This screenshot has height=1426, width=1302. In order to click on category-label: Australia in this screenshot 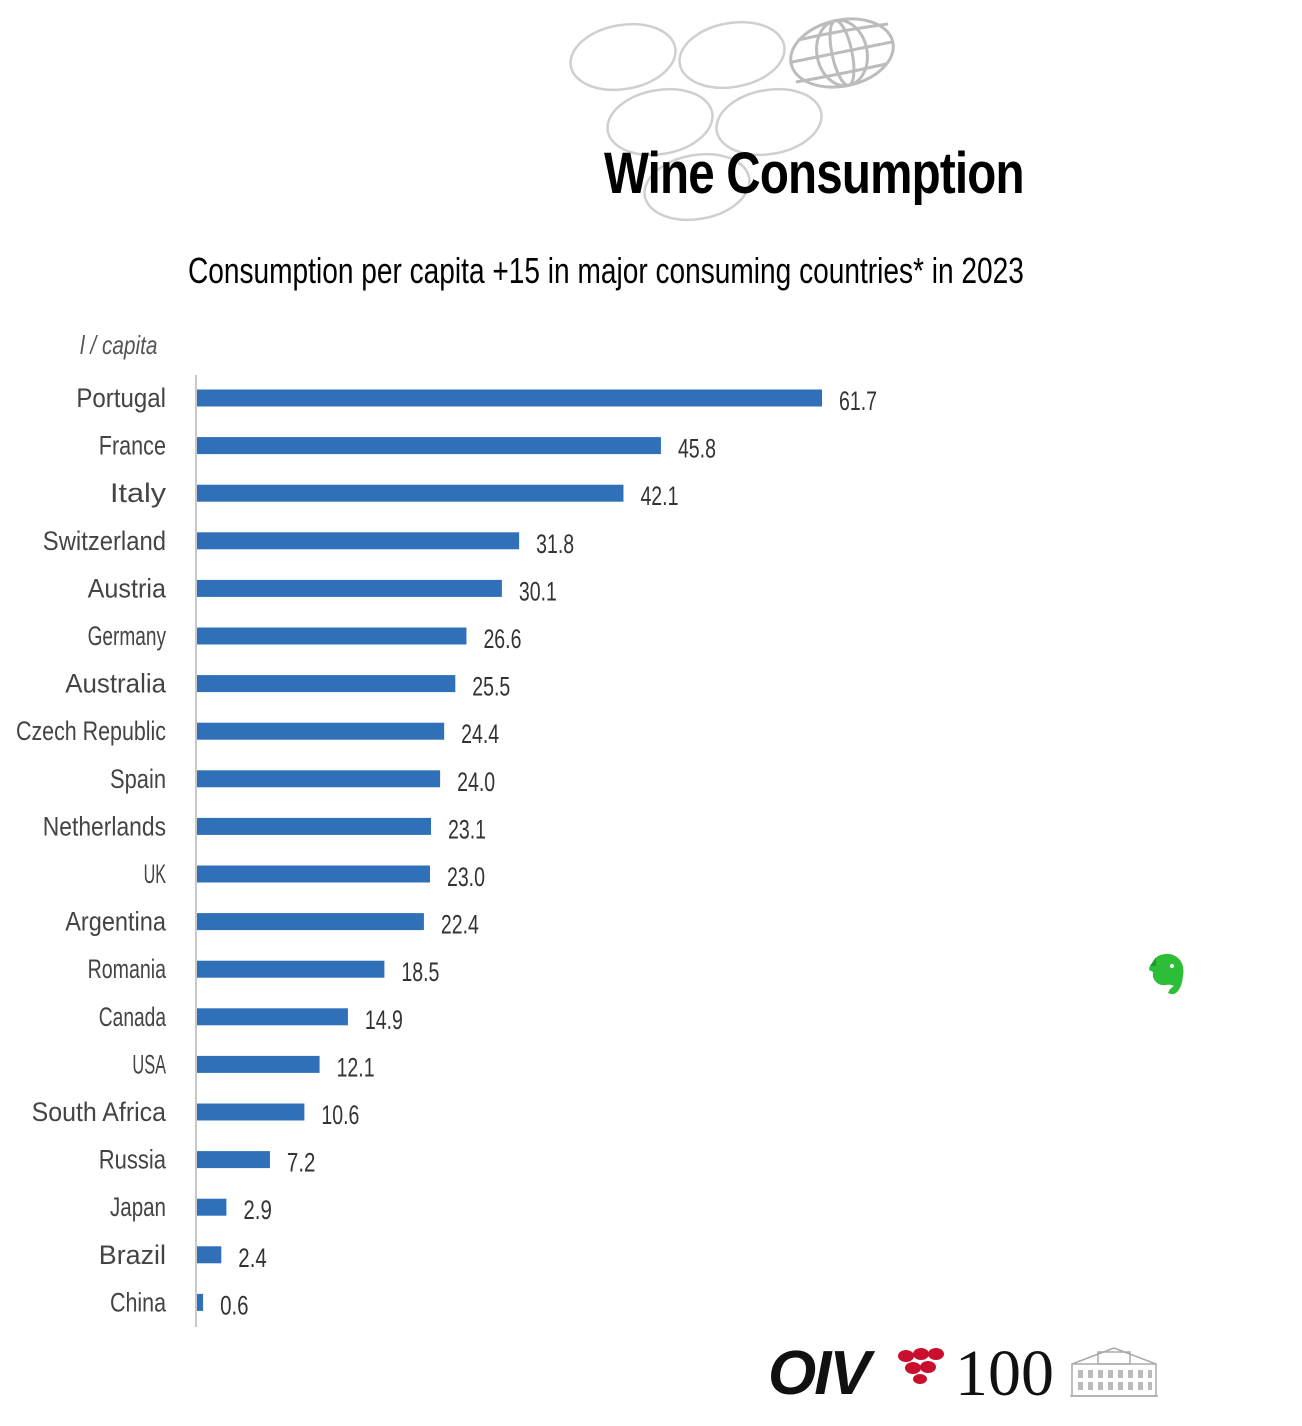, I will do `click(116, 684)`.